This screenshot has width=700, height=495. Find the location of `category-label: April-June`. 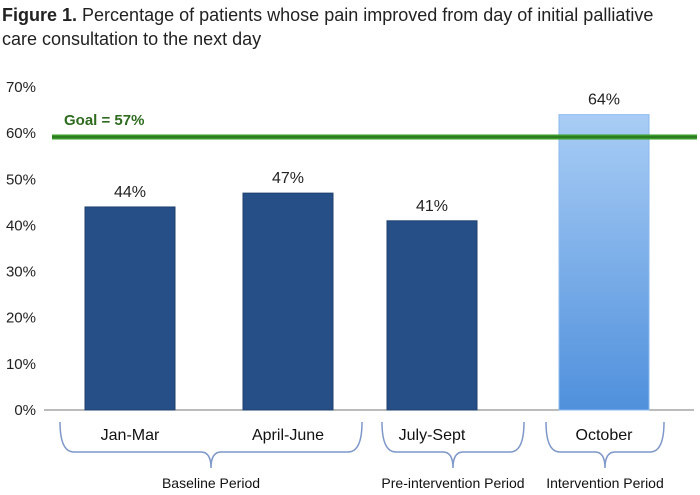

category-label: April-June is located at coordinates (288, 435).